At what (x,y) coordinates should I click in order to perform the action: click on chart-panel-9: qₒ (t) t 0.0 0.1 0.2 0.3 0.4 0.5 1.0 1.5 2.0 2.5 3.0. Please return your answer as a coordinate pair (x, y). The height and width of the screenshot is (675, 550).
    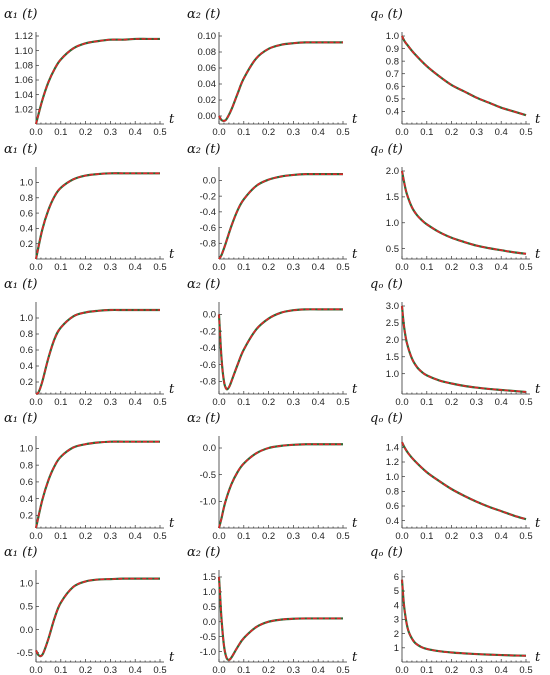
    Looking at the image, I should click on (457, 340).